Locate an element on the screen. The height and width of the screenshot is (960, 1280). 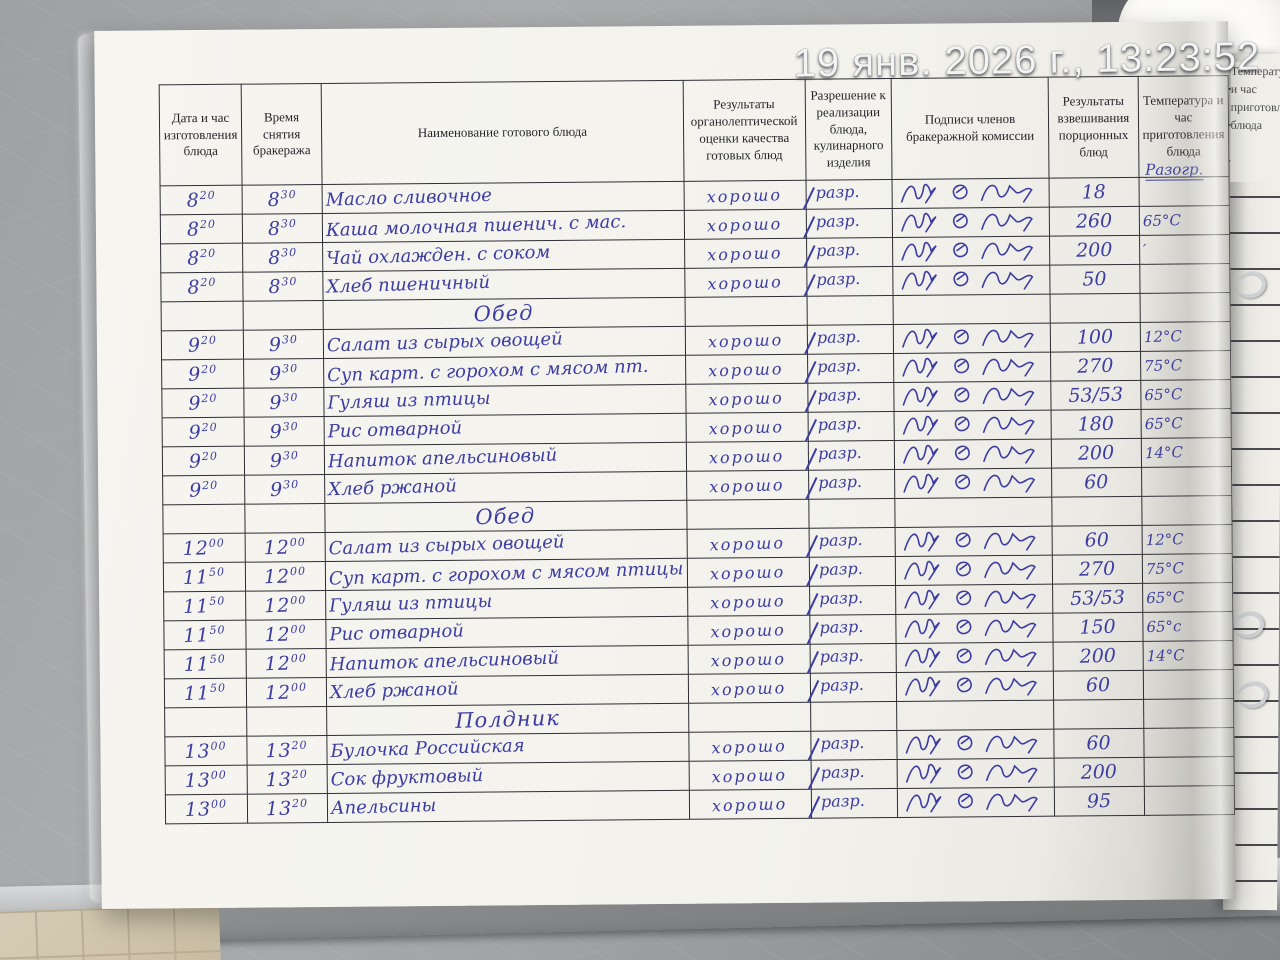
cell-check is located at coordinates (283, 315).